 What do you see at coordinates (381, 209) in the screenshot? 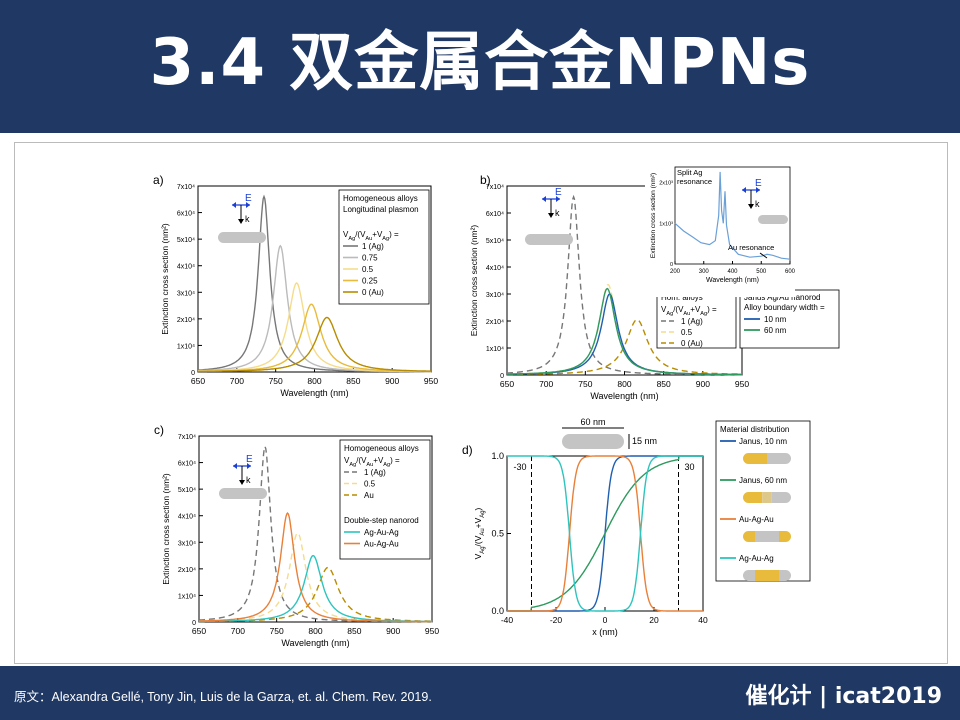
I see `legend-subtitle: Longitudinal plasmon` at bounding box center [381, 209].